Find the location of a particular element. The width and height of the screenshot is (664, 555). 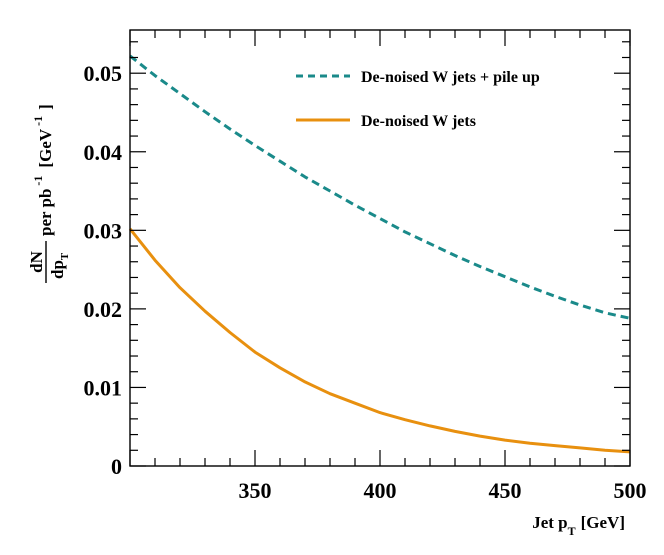

y-tick-label: 0 is located at coordinates (116, 466).